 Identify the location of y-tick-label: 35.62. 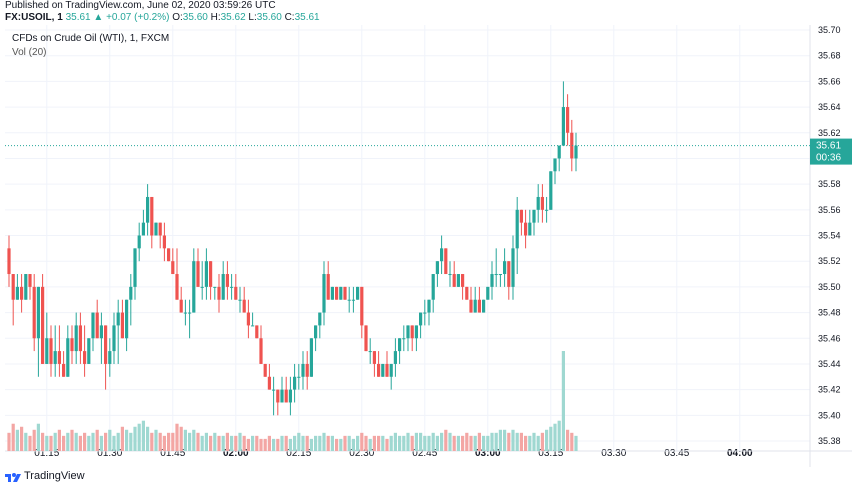
(829, 133).